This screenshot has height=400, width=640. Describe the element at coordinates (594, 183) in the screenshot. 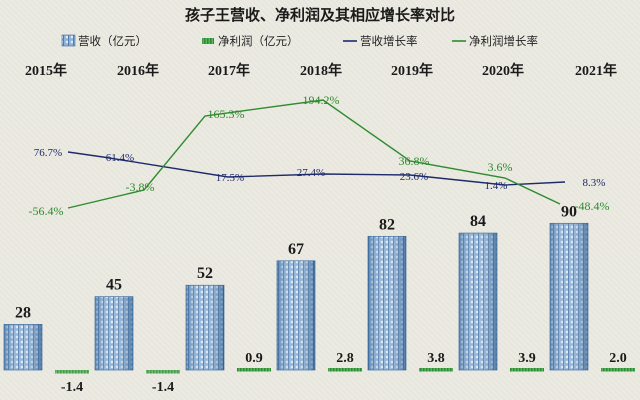

I see `revenue-growth-label: 8.3%` at that location.